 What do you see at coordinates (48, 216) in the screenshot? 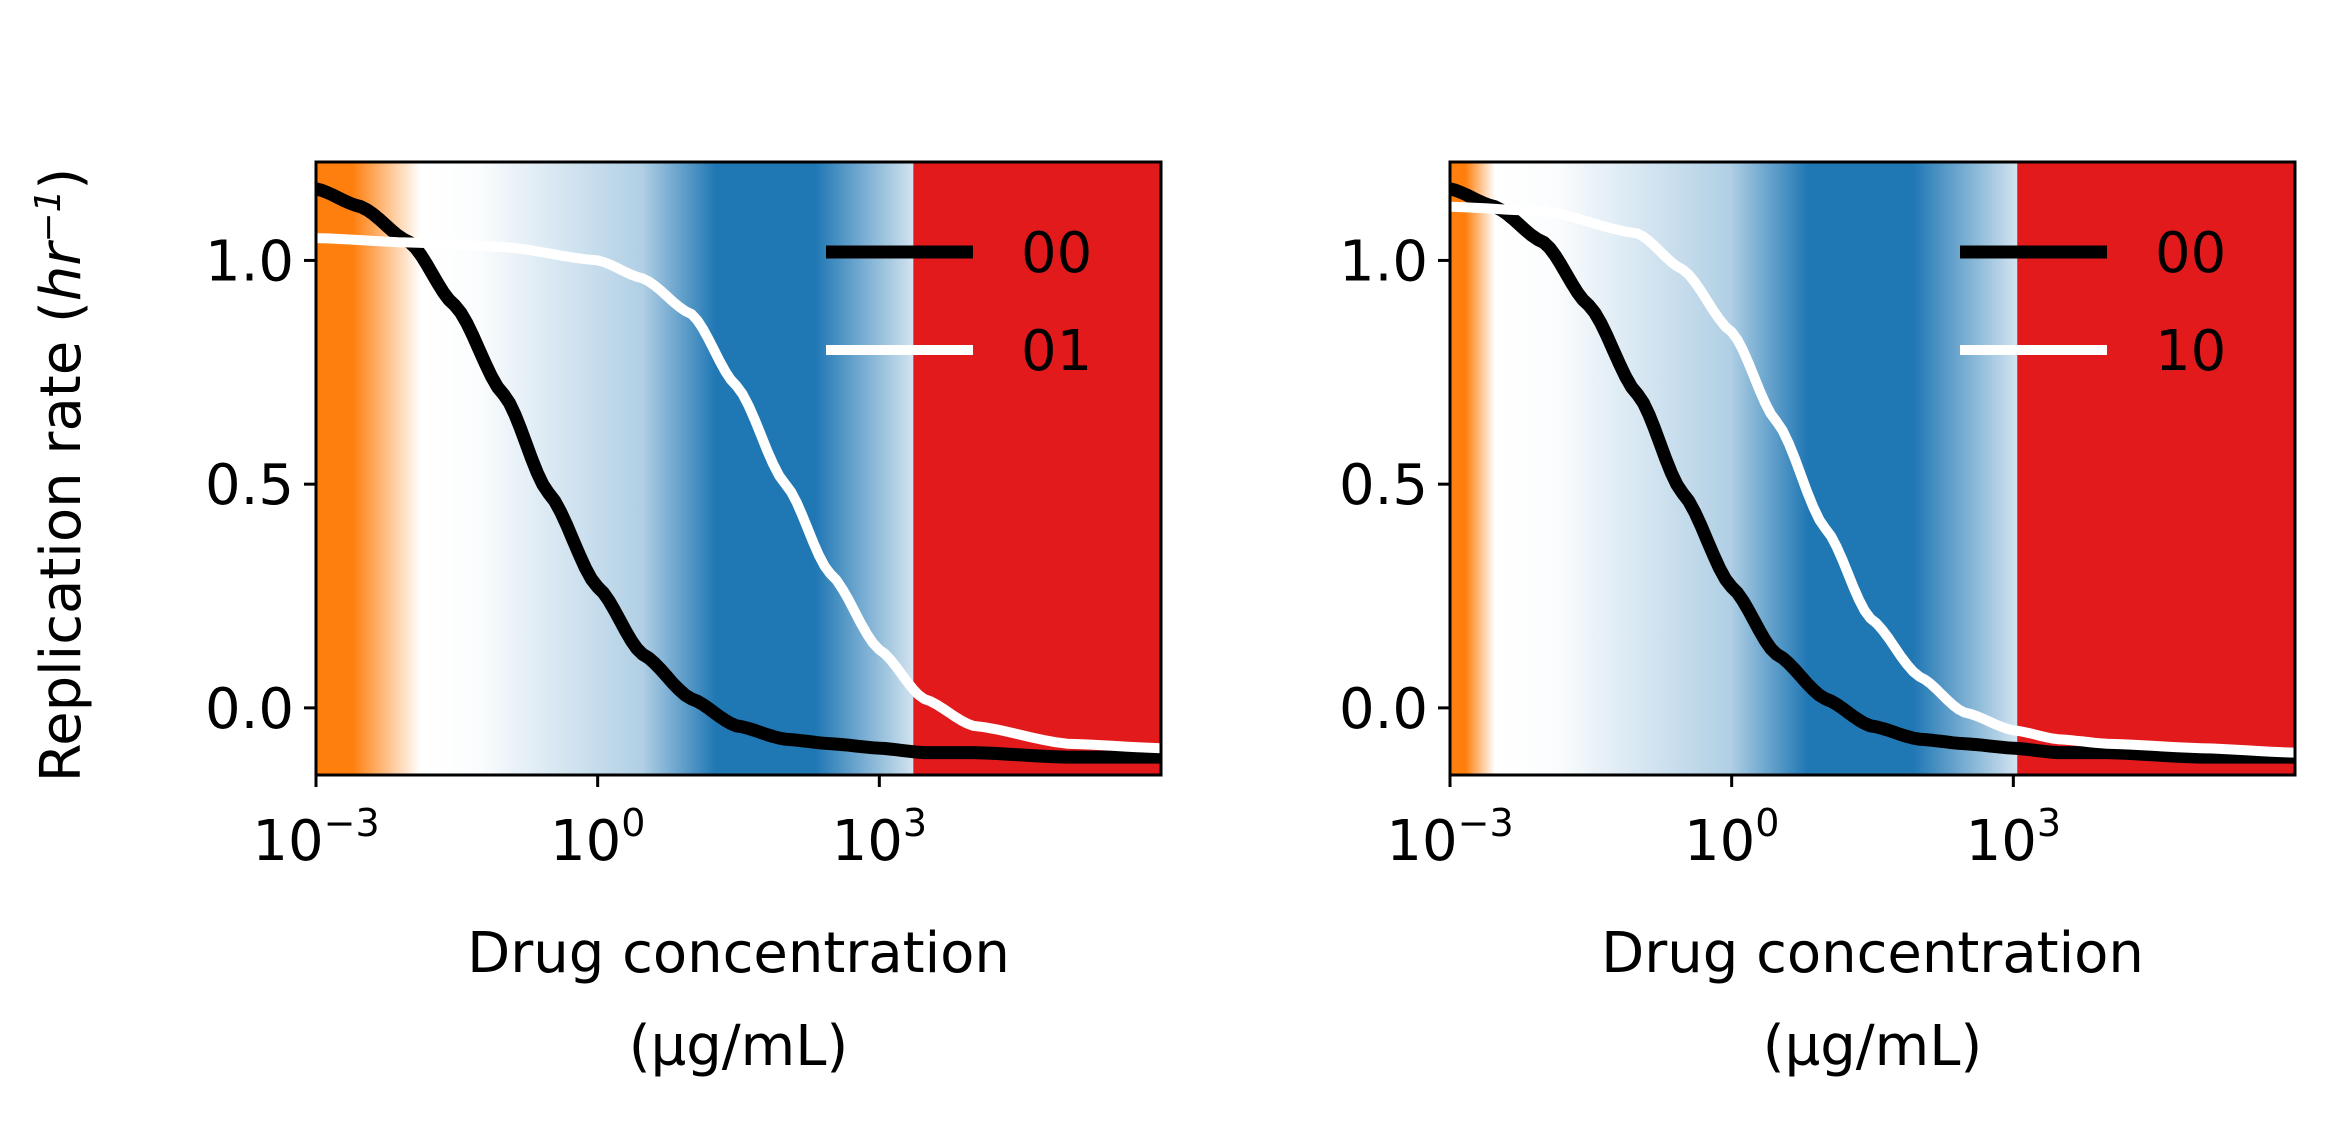
I see `y-axis-label-exp: −1` at bounding box center [48, 216].